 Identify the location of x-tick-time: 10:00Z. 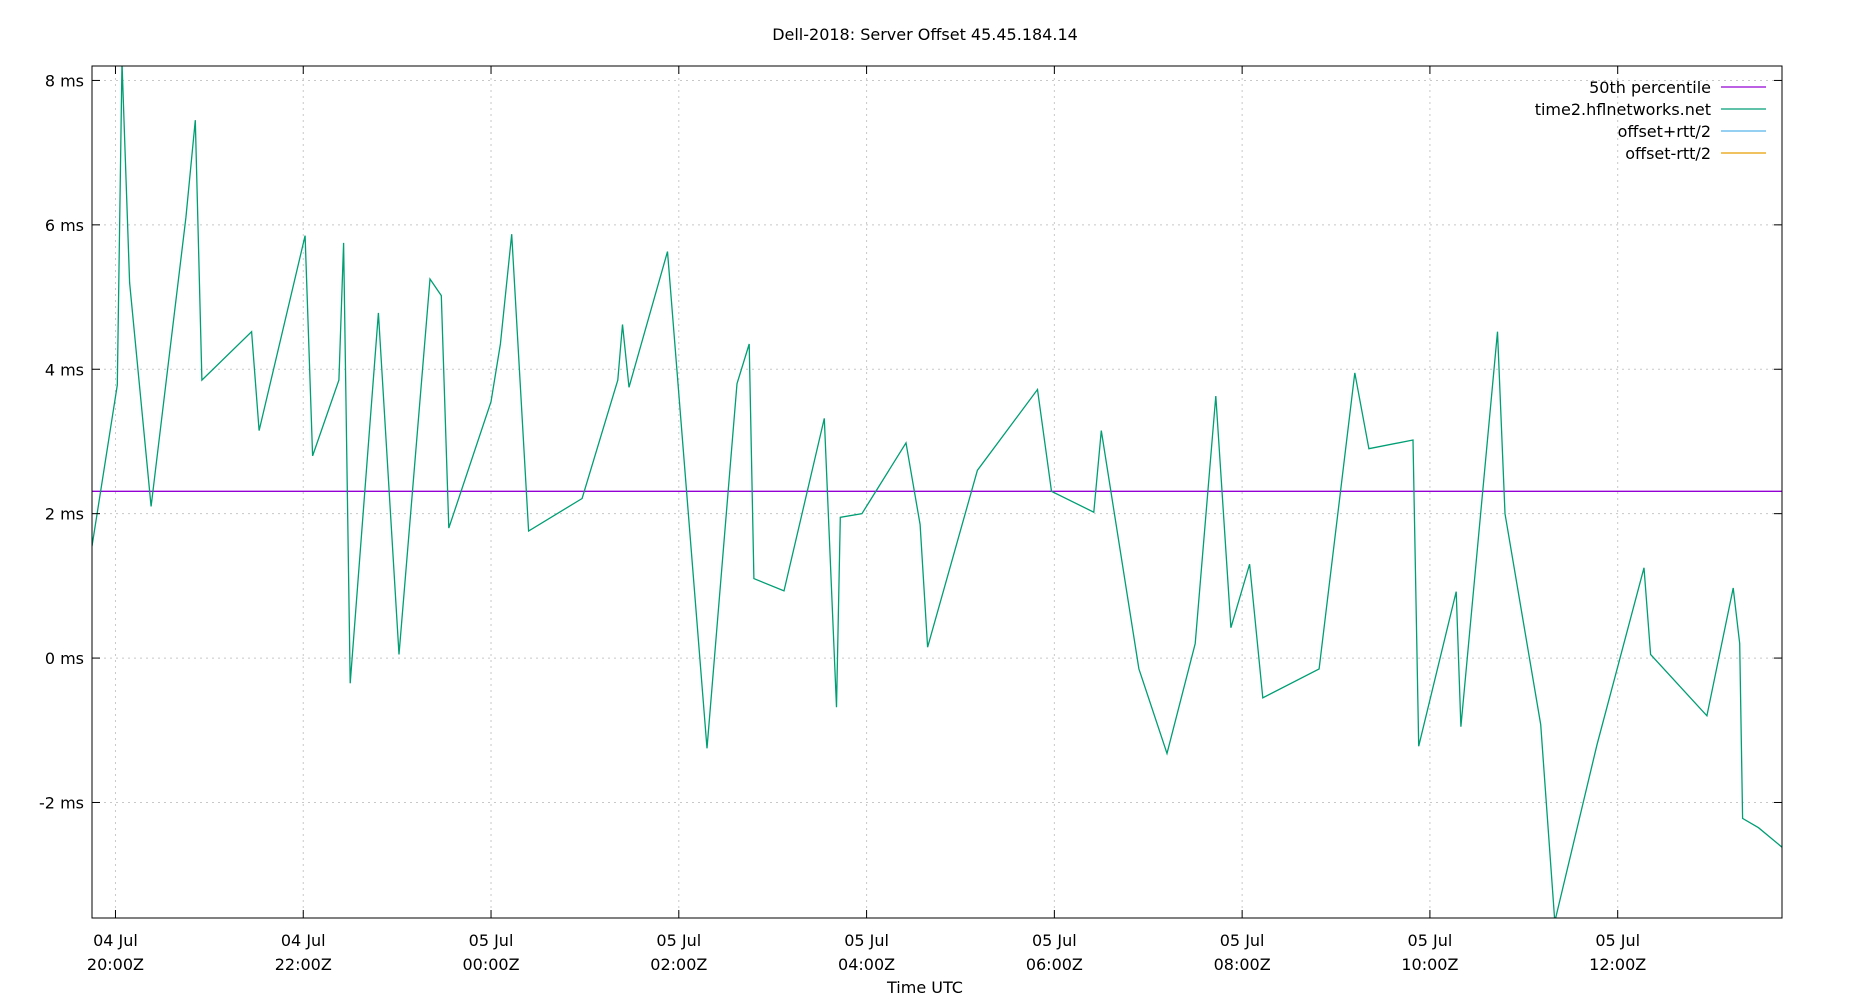
(1429, 964).